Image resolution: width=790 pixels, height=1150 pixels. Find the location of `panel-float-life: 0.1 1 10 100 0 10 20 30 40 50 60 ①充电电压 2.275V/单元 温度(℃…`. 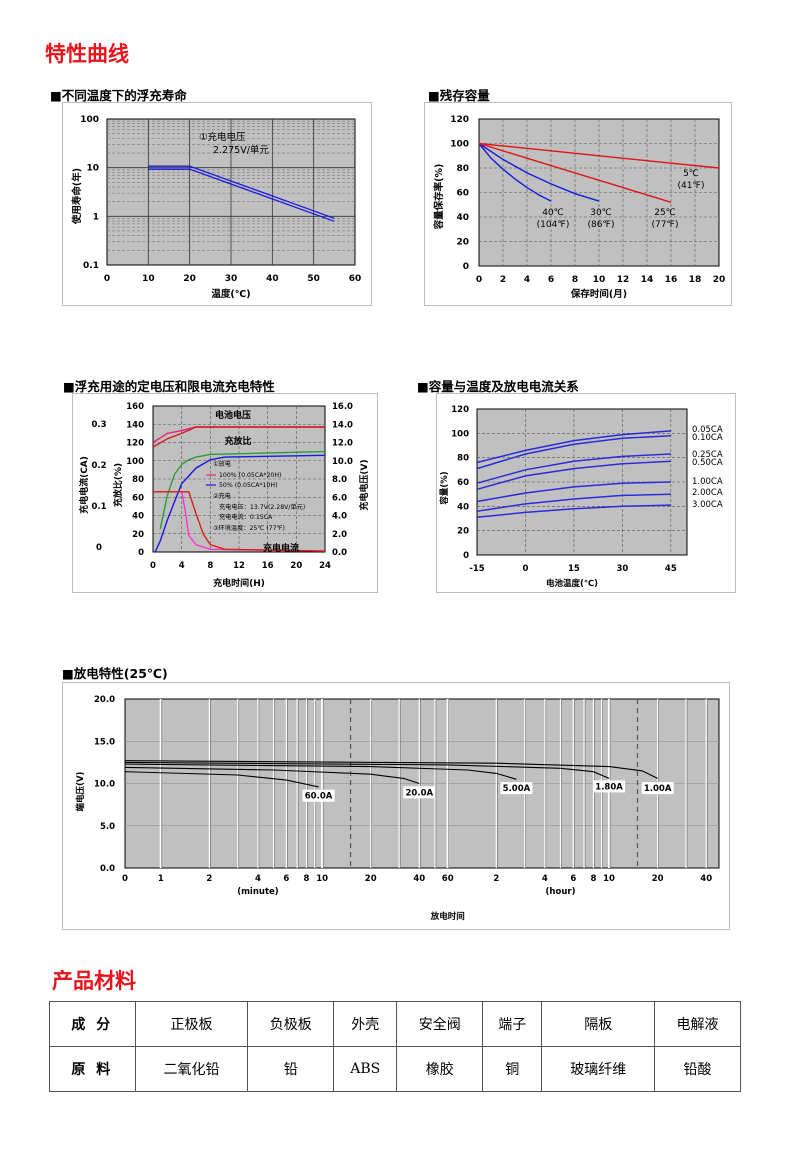

panel-float-life: 0.1 1 10 100 0 10 20 30 40 50 60 ①充电电压 2.275V/单元 温度(℃… is located at coordinates (217, 204).